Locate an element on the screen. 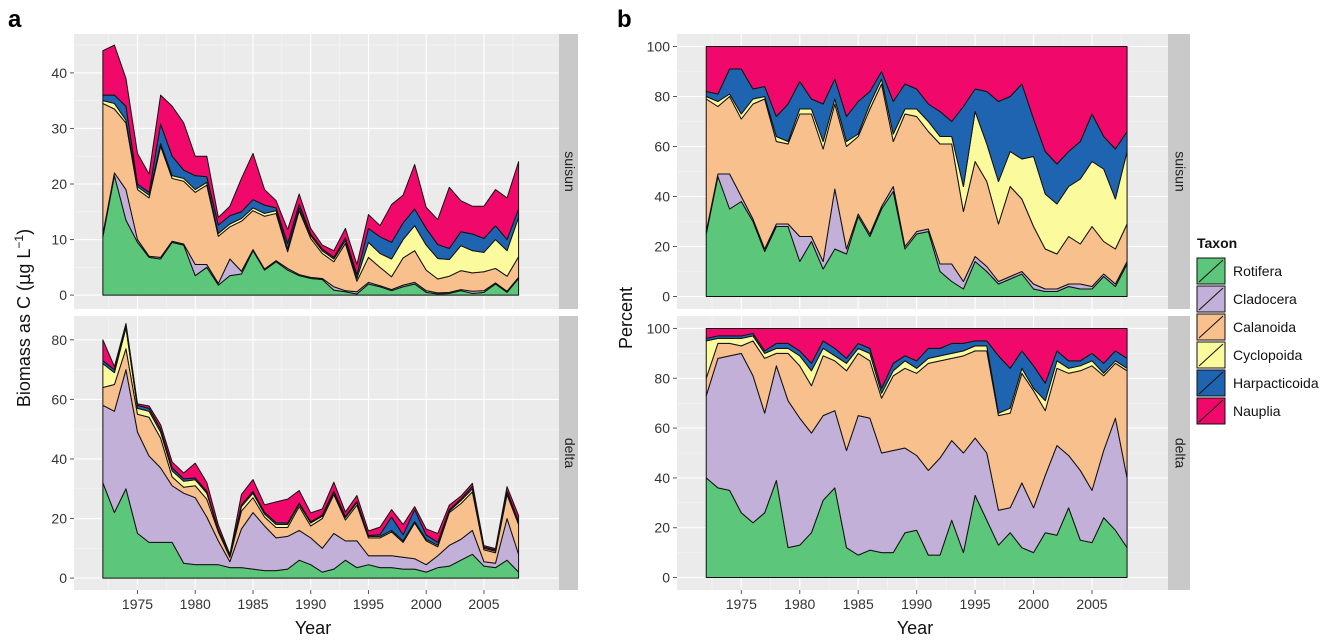 The image size is (1337, 640). legend-label: Rotifera is located at coordinates (1257, 271).